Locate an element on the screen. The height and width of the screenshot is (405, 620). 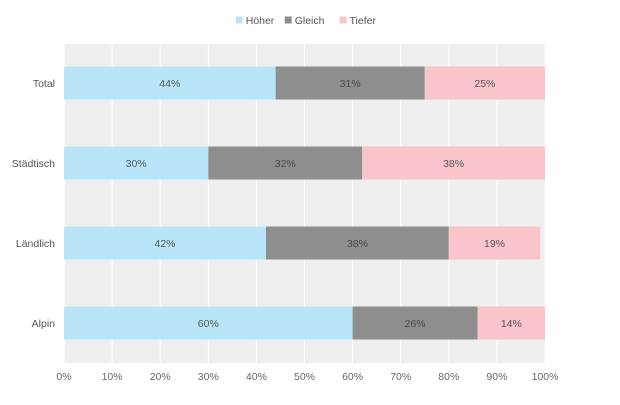
x-tick-label: 20% is located at coordinates (160, 377).